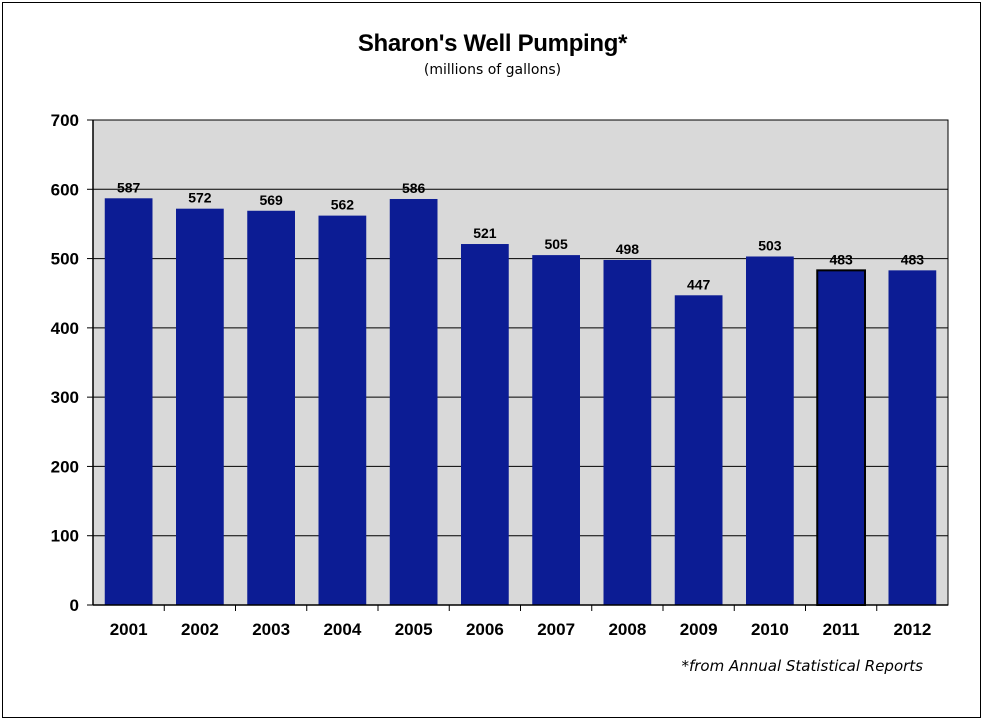 This screenshot has width=985, height=722. What do you see at coordinates (200, 198) in the screenshot?
I see `data-label-2002: 572` at bounding box center [200, 198].